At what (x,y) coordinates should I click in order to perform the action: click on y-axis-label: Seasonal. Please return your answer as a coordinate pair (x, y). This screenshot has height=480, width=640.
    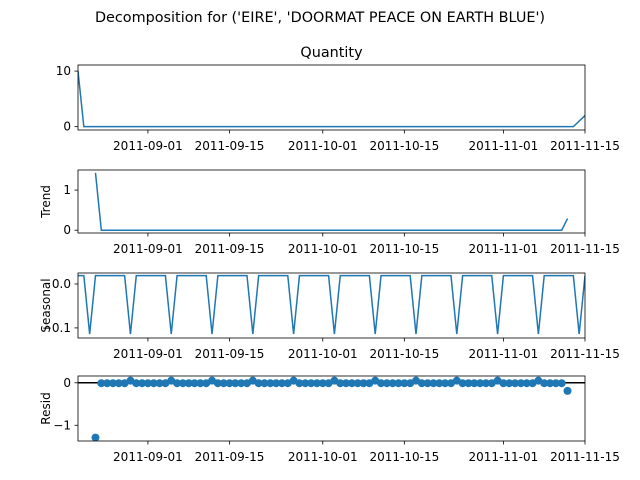
    Looking at the image, I should click on (46, 305).